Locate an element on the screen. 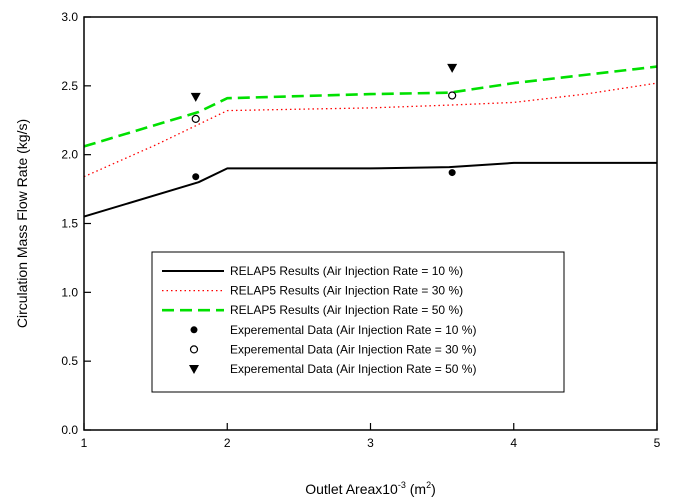 This screenshot has height=501, width=673. series-1-line is located at coordinates (370, 189).